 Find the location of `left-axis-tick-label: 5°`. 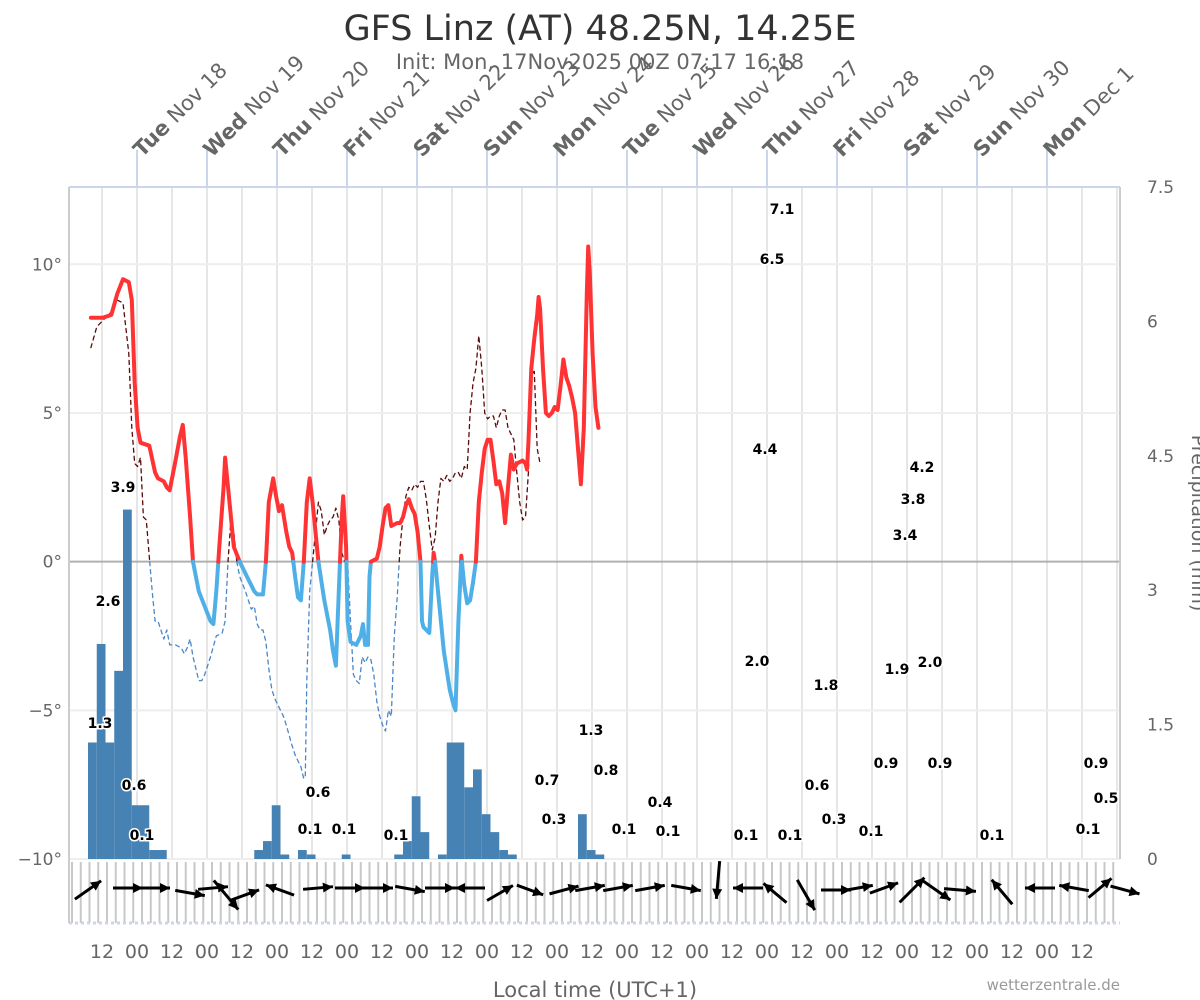

left-axis-tick-label: 5° is located at coordinates (52, 414).